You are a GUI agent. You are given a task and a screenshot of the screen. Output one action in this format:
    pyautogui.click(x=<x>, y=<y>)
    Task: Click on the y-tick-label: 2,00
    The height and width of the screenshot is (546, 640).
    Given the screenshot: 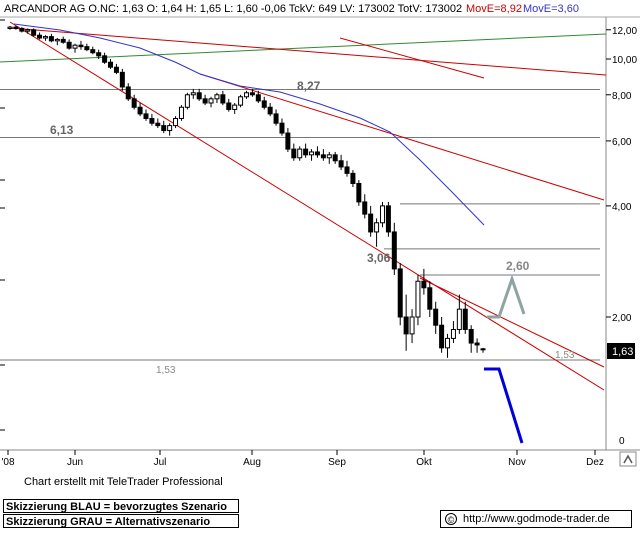 What is the action you would take?
    pyautogui.click(x=622, y=318)
    